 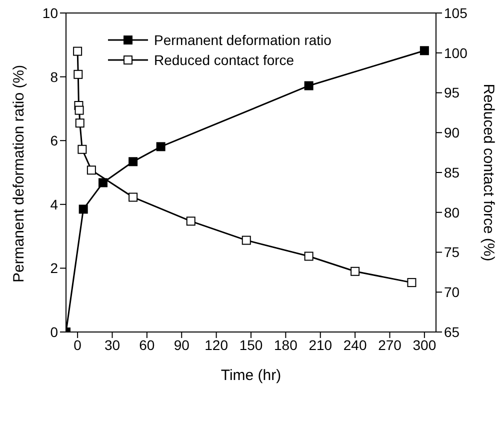 What do you see at coordinates (452, 212) in the screenshot?
I see `y2-tick-label: 80` at bounding box center [452, 212].